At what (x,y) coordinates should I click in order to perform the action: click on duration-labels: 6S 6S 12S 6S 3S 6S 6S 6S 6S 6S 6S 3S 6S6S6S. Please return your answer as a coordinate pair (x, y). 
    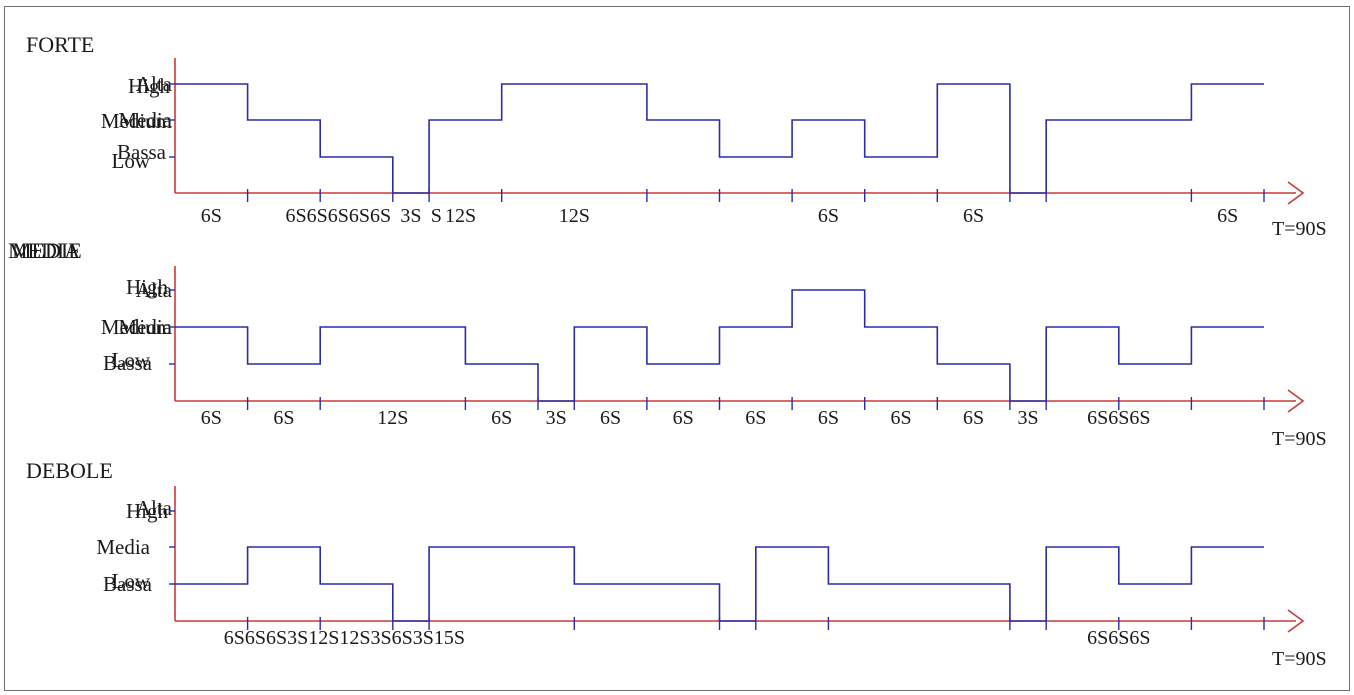
    Looking at the image, I should click on (676, 418).